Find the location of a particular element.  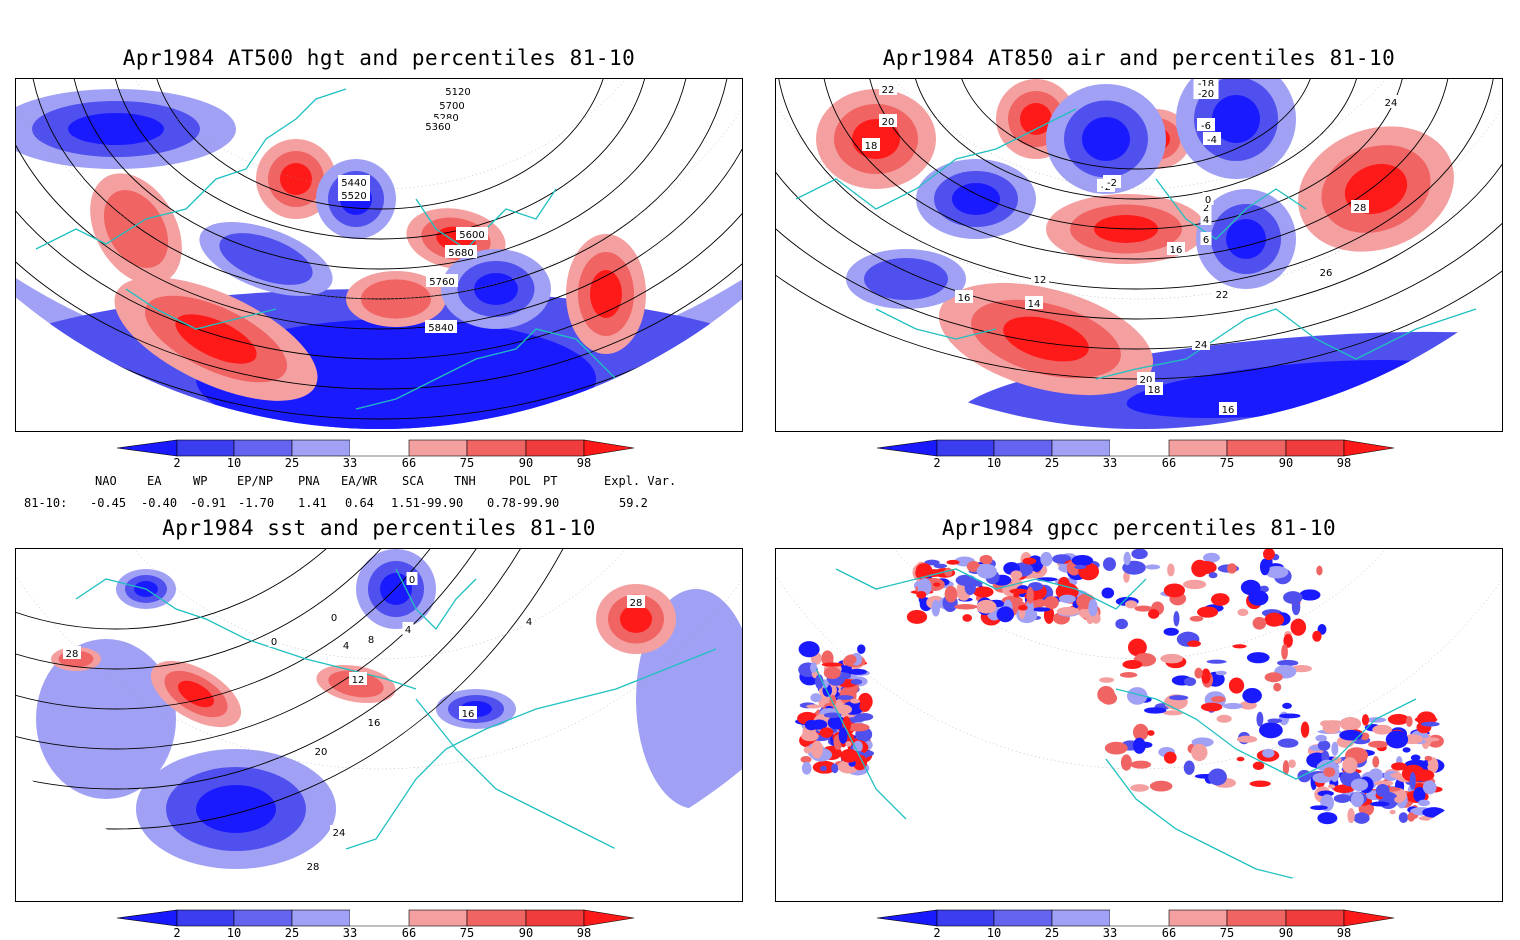

contour-label: 6 is located at coordinates (1206, 240).